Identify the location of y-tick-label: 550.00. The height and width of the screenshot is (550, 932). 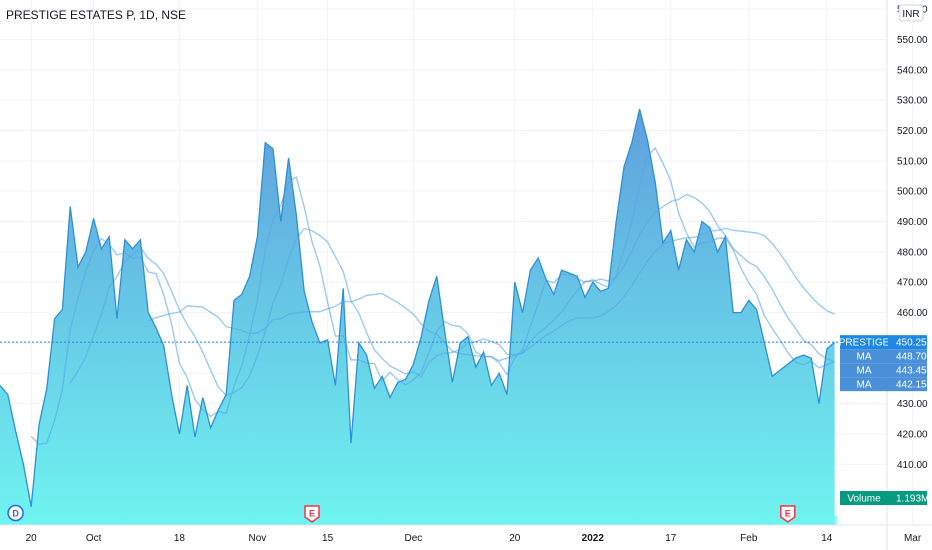
(912, 40).